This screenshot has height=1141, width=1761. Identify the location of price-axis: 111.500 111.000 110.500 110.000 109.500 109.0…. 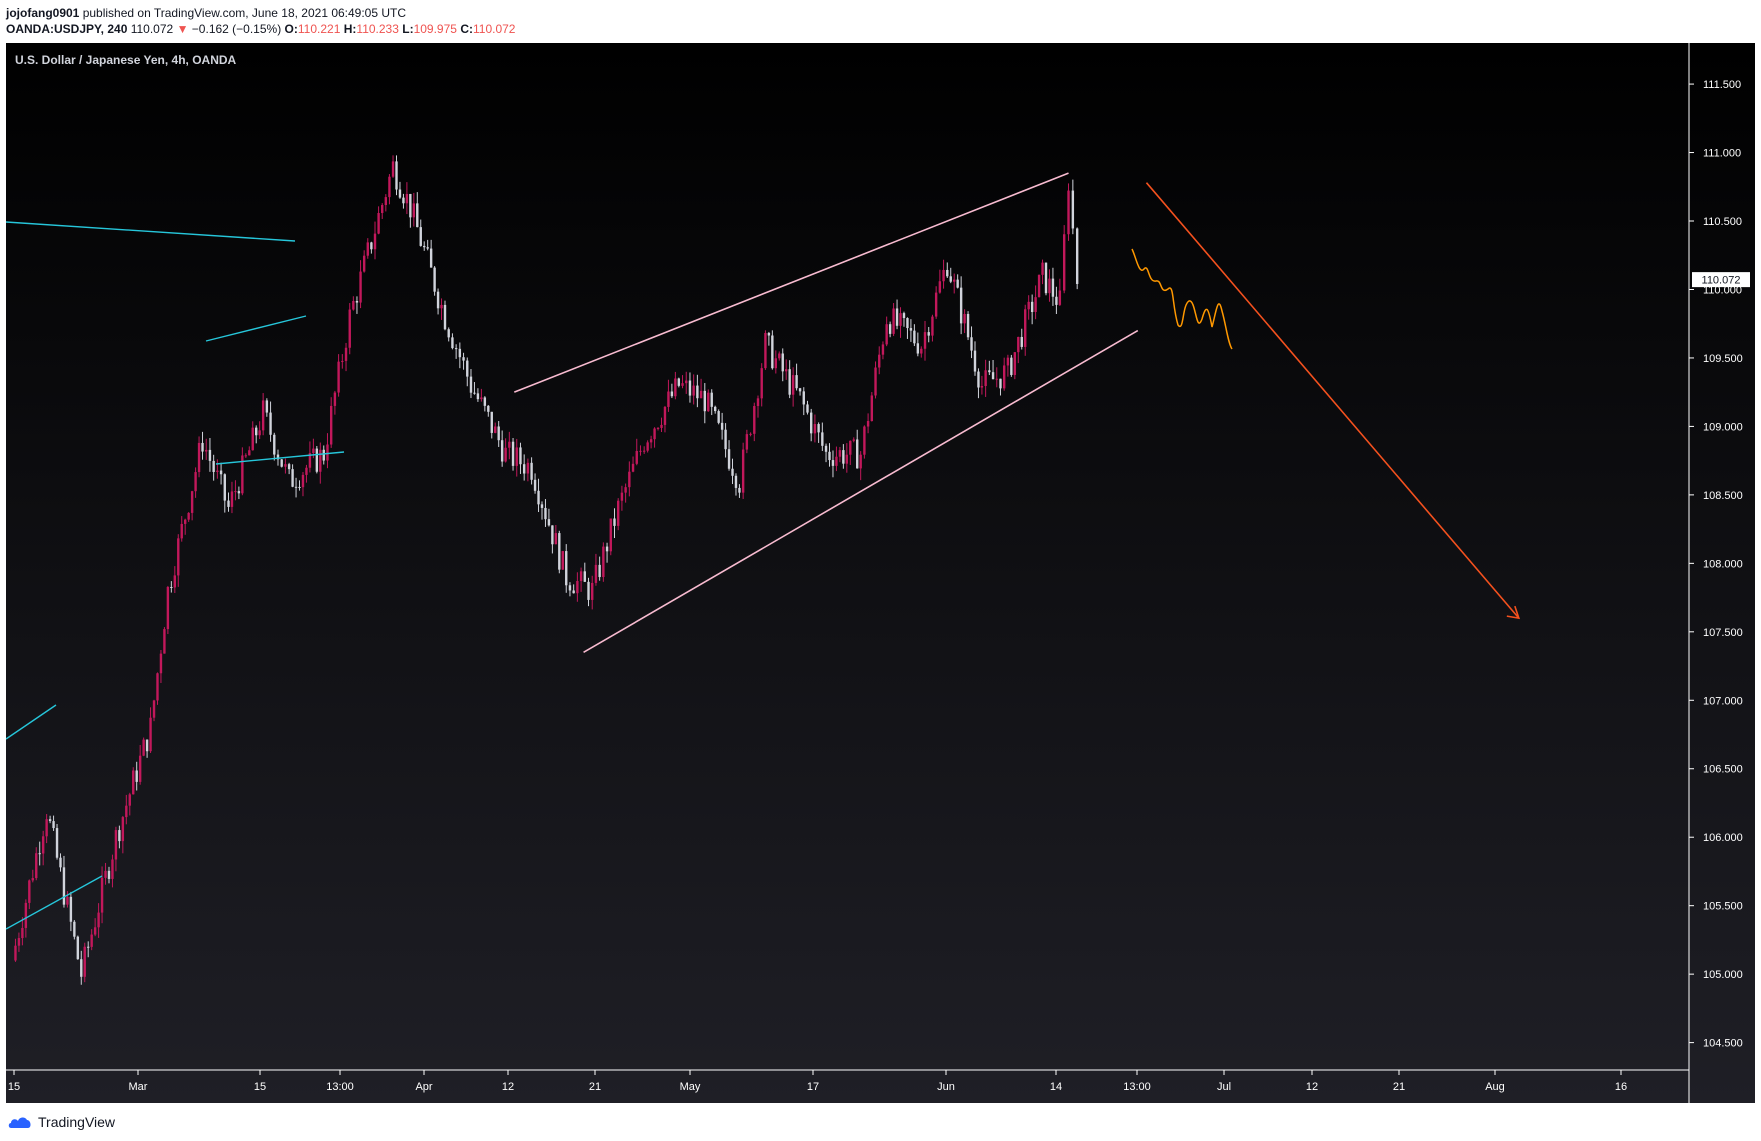
(1716, 564).